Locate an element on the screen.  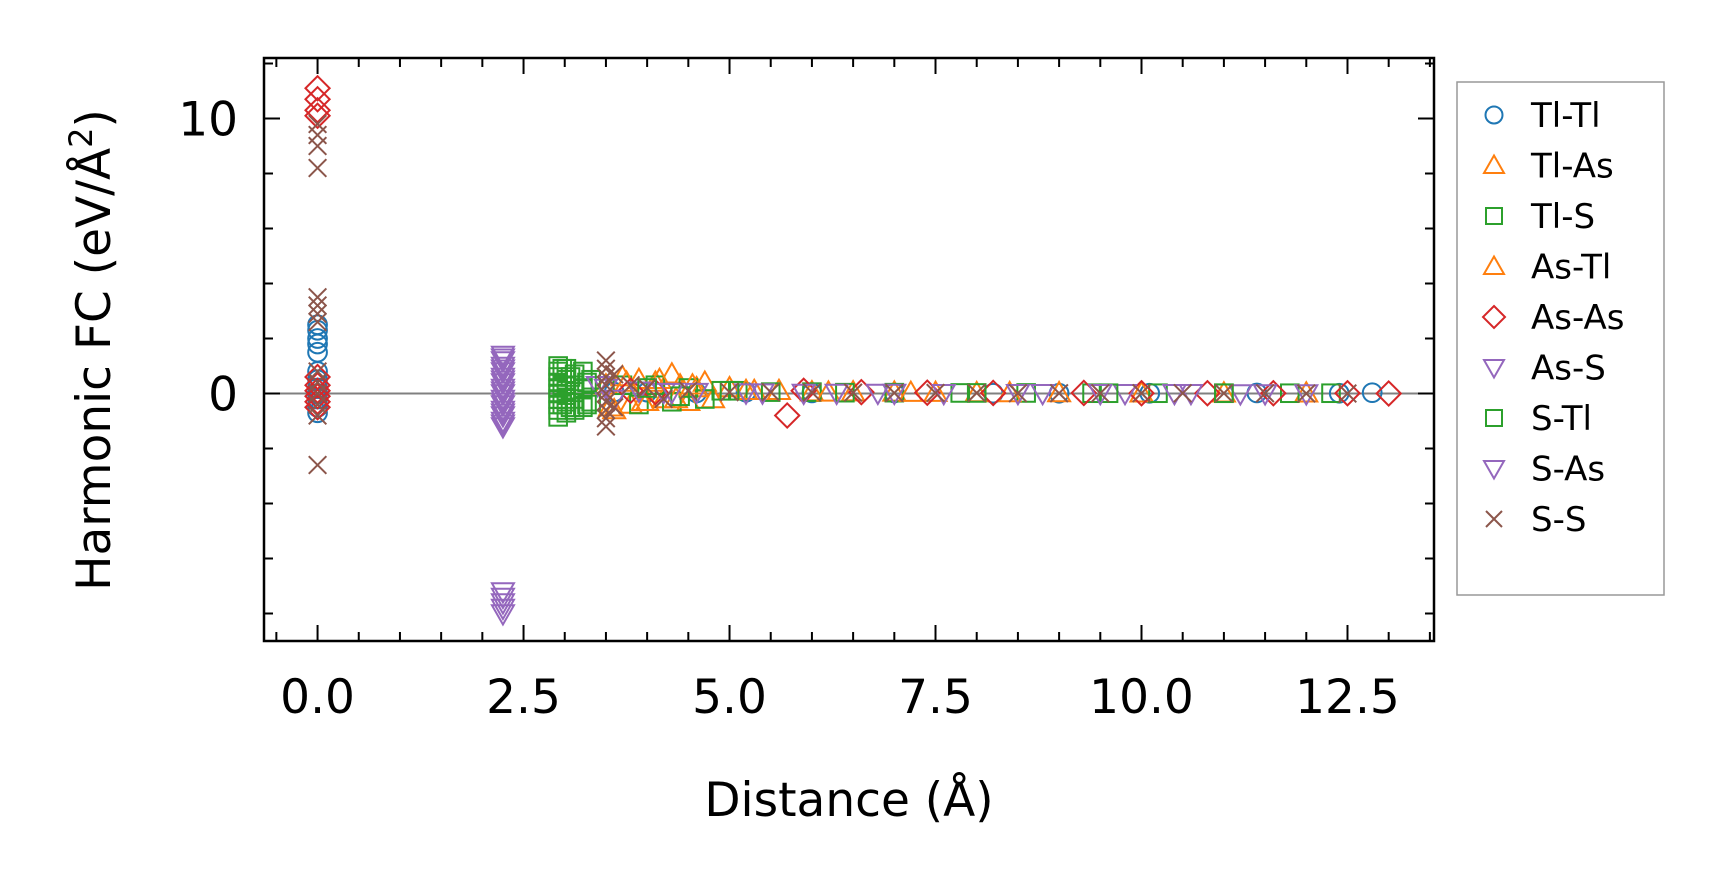
y-axis-label-close: ) is located at coordinates (94, 118).